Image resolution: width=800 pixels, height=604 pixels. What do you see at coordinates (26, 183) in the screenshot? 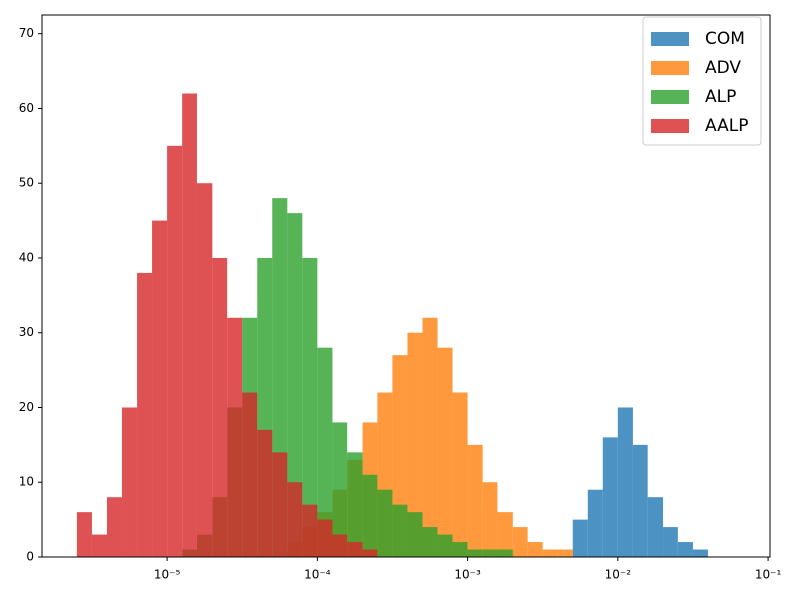
I see `y-tick-label: 50` at bounding box center [26, 183].